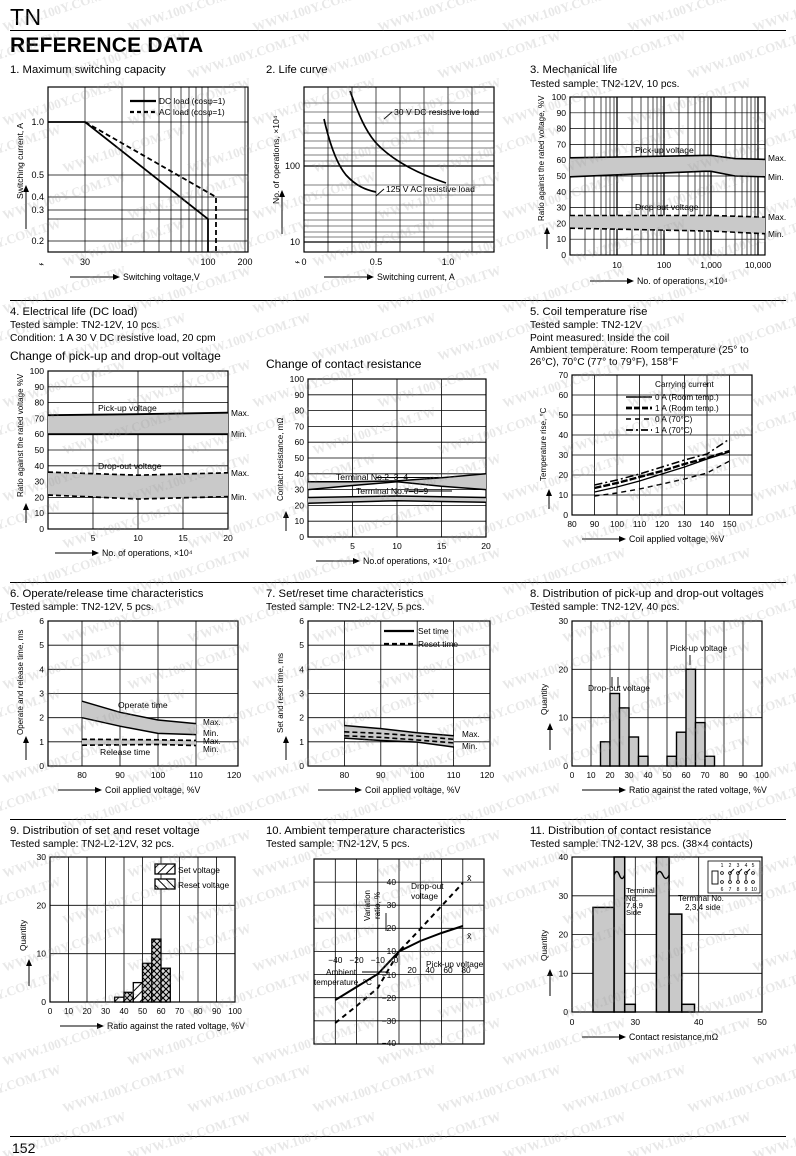 The height and width of the screenshot is (1156, 796). What do you see at coordinates (543, 445) in the screenshot?
I see `chart-5-ylabel: Temperature rise, °C` at bounding box center [543, 445].